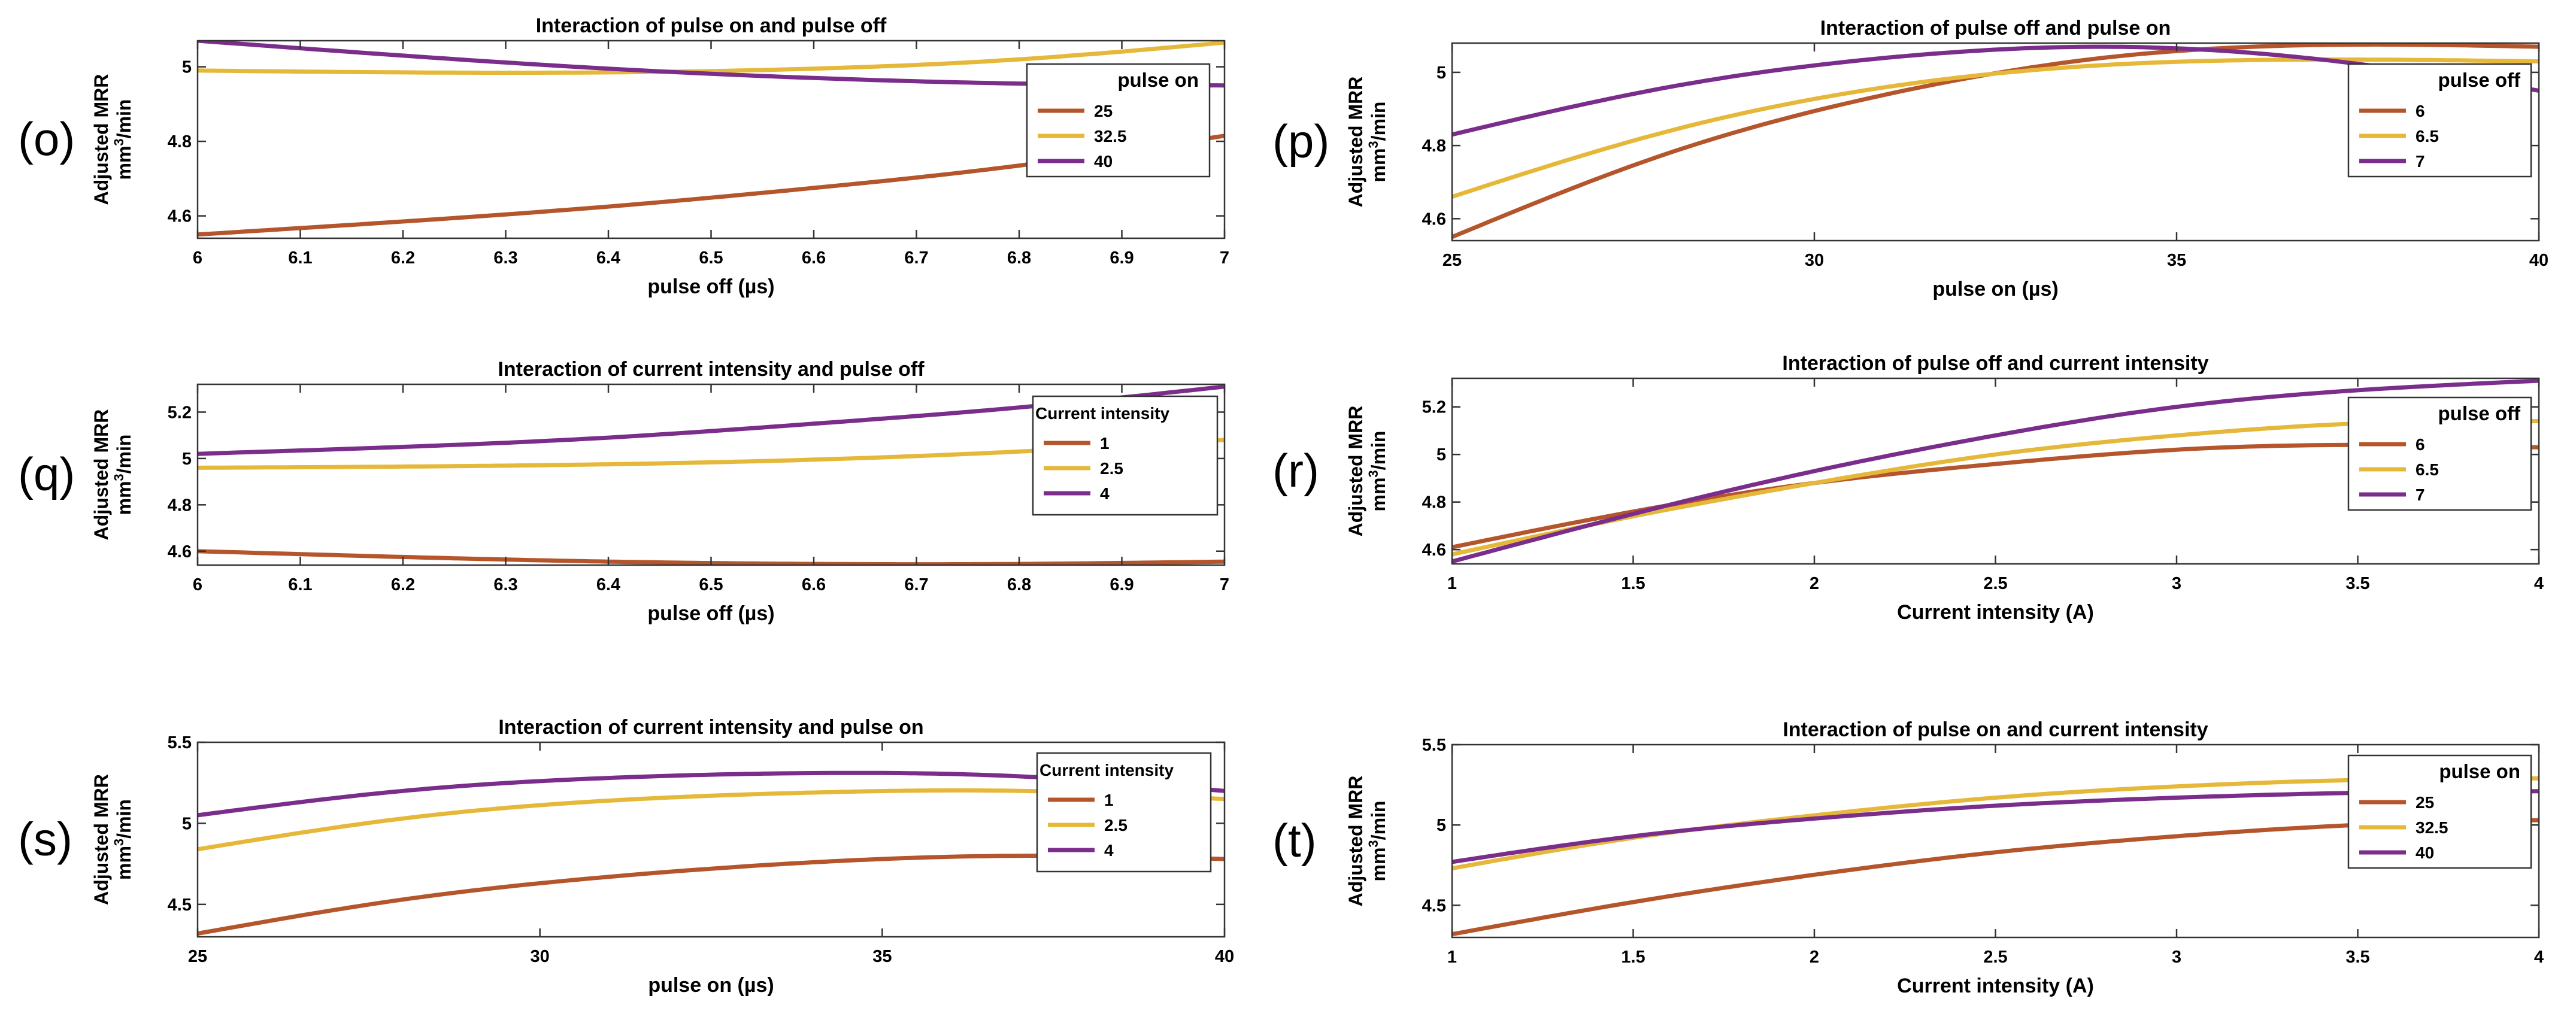 The image size is (2576, 1032). What do you see at coordinates (711, 839) in the screenshot?
I see `axes-box` at bounding box center [711, 839].